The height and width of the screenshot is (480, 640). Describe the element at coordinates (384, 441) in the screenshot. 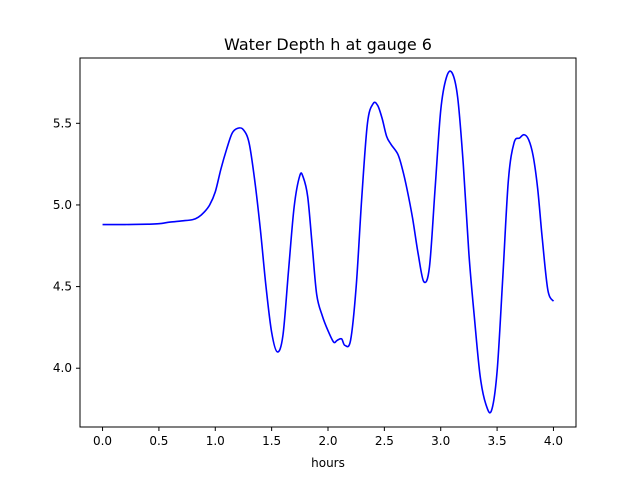

I see `x-tick-label: 2.5` at that location.